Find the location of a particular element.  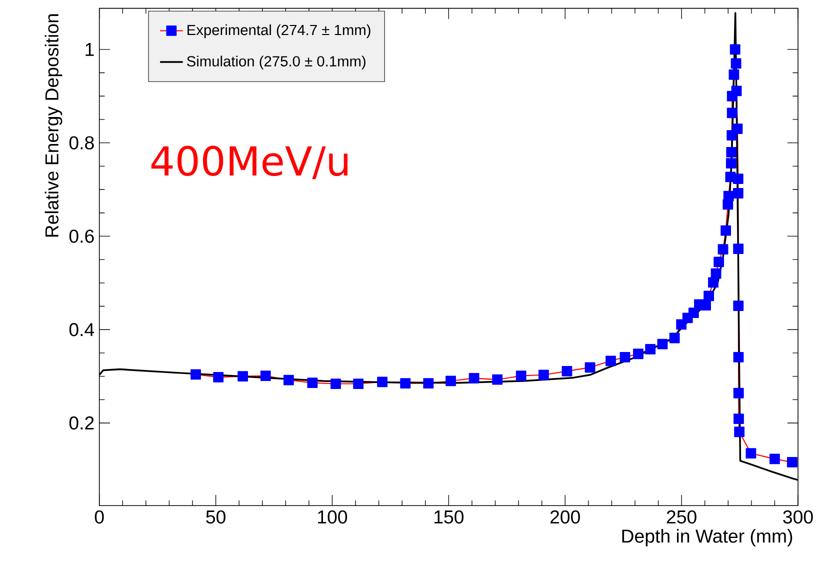

legend-label: Simulation (275.0 ± 0.1mm) is located at coordinates (276, 63).